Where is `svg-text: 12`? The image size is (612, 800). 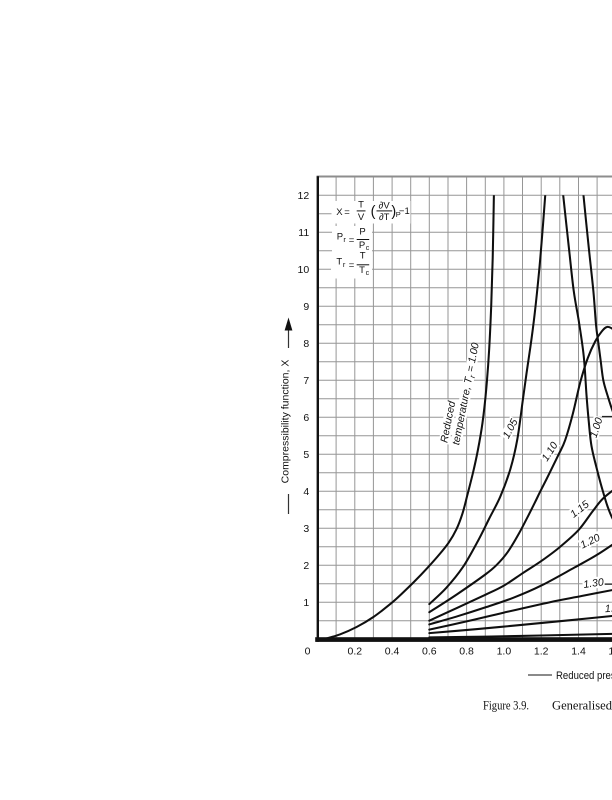
svg-text: 12 is located at coordinates (304, 196).